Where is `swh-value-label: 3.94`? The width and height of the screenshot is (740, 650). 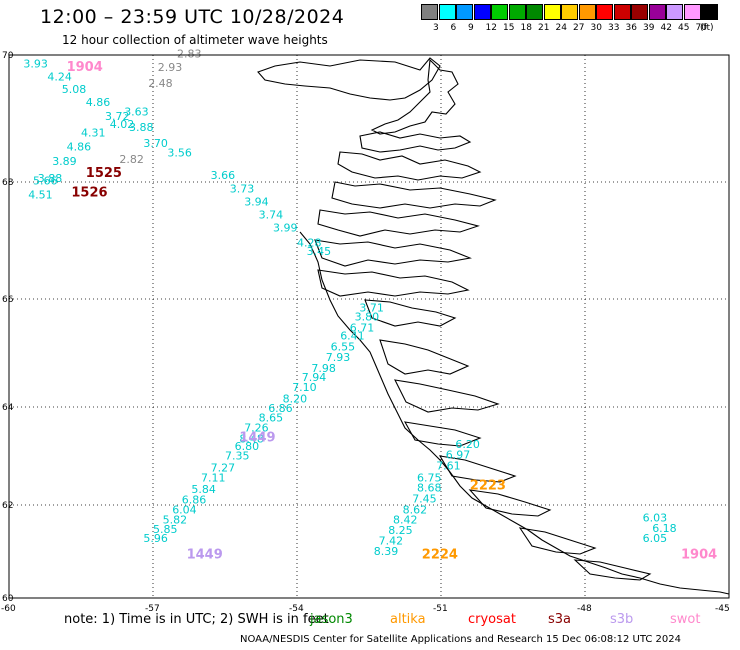
swh-value-label: 3.94 is located at coordinates (256, 201).